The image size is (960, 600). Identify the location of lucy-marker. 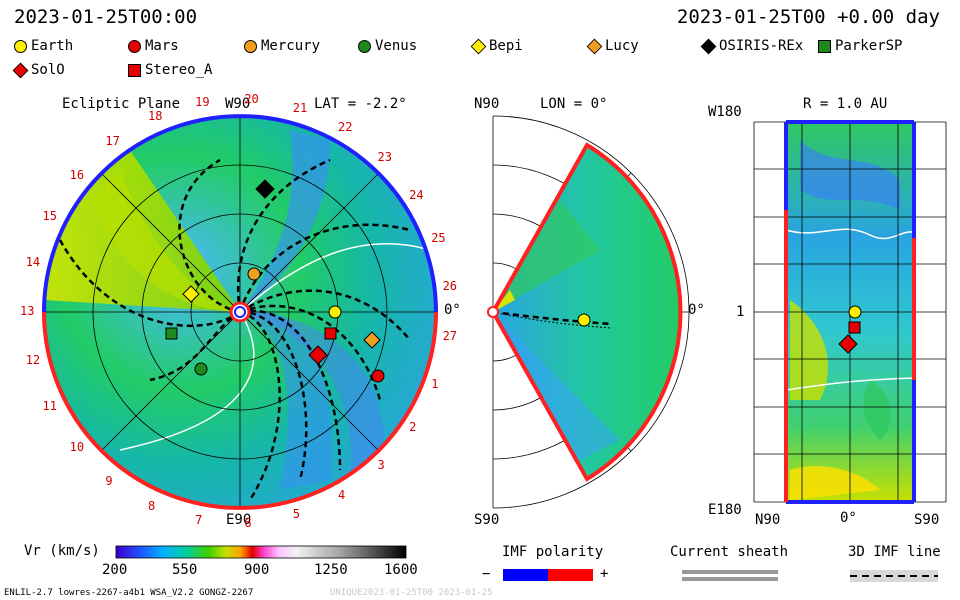
(372, 340).